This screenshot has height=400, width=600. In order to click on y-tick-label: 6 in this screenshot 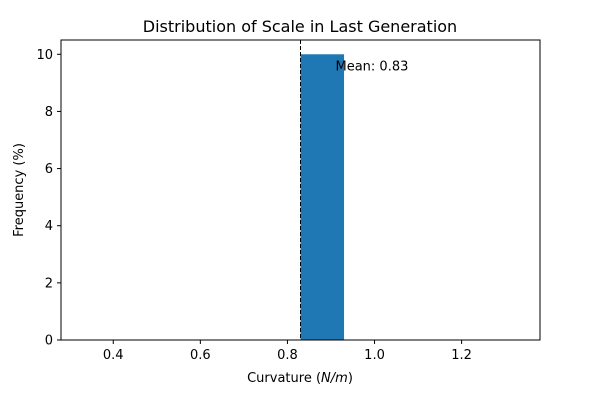, I will do `click(49, 169)`.